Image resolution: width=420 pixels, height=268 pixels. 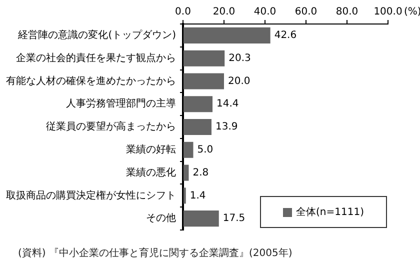 I want to click on x-tick-label: 100.0, so click(x=388, y=12).